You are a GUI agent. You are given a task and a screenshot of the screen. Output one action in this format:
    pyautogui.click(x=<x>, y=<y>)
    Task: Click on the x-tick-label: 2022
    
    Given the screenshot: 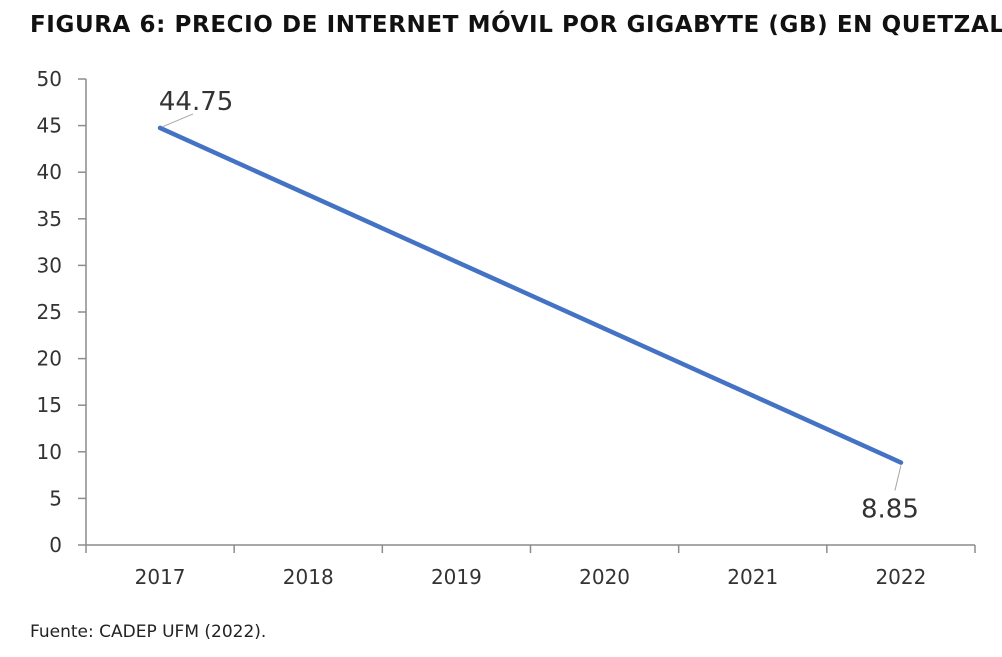 What is the action you would take?
    pyautogui.click(x=900, y=577)
    